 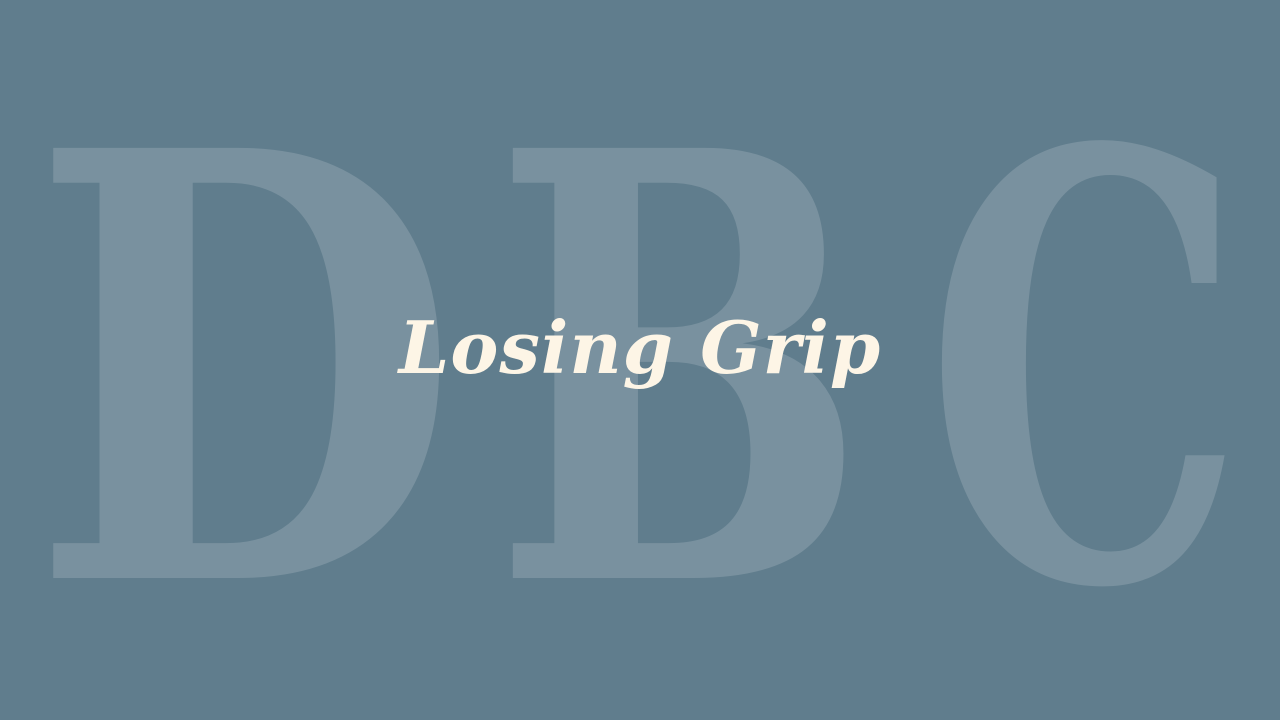 What do you see at coordinates (640, 347) in the screenshot?
I see `page-title: Losing Grip` at bounding box center [640, 347].